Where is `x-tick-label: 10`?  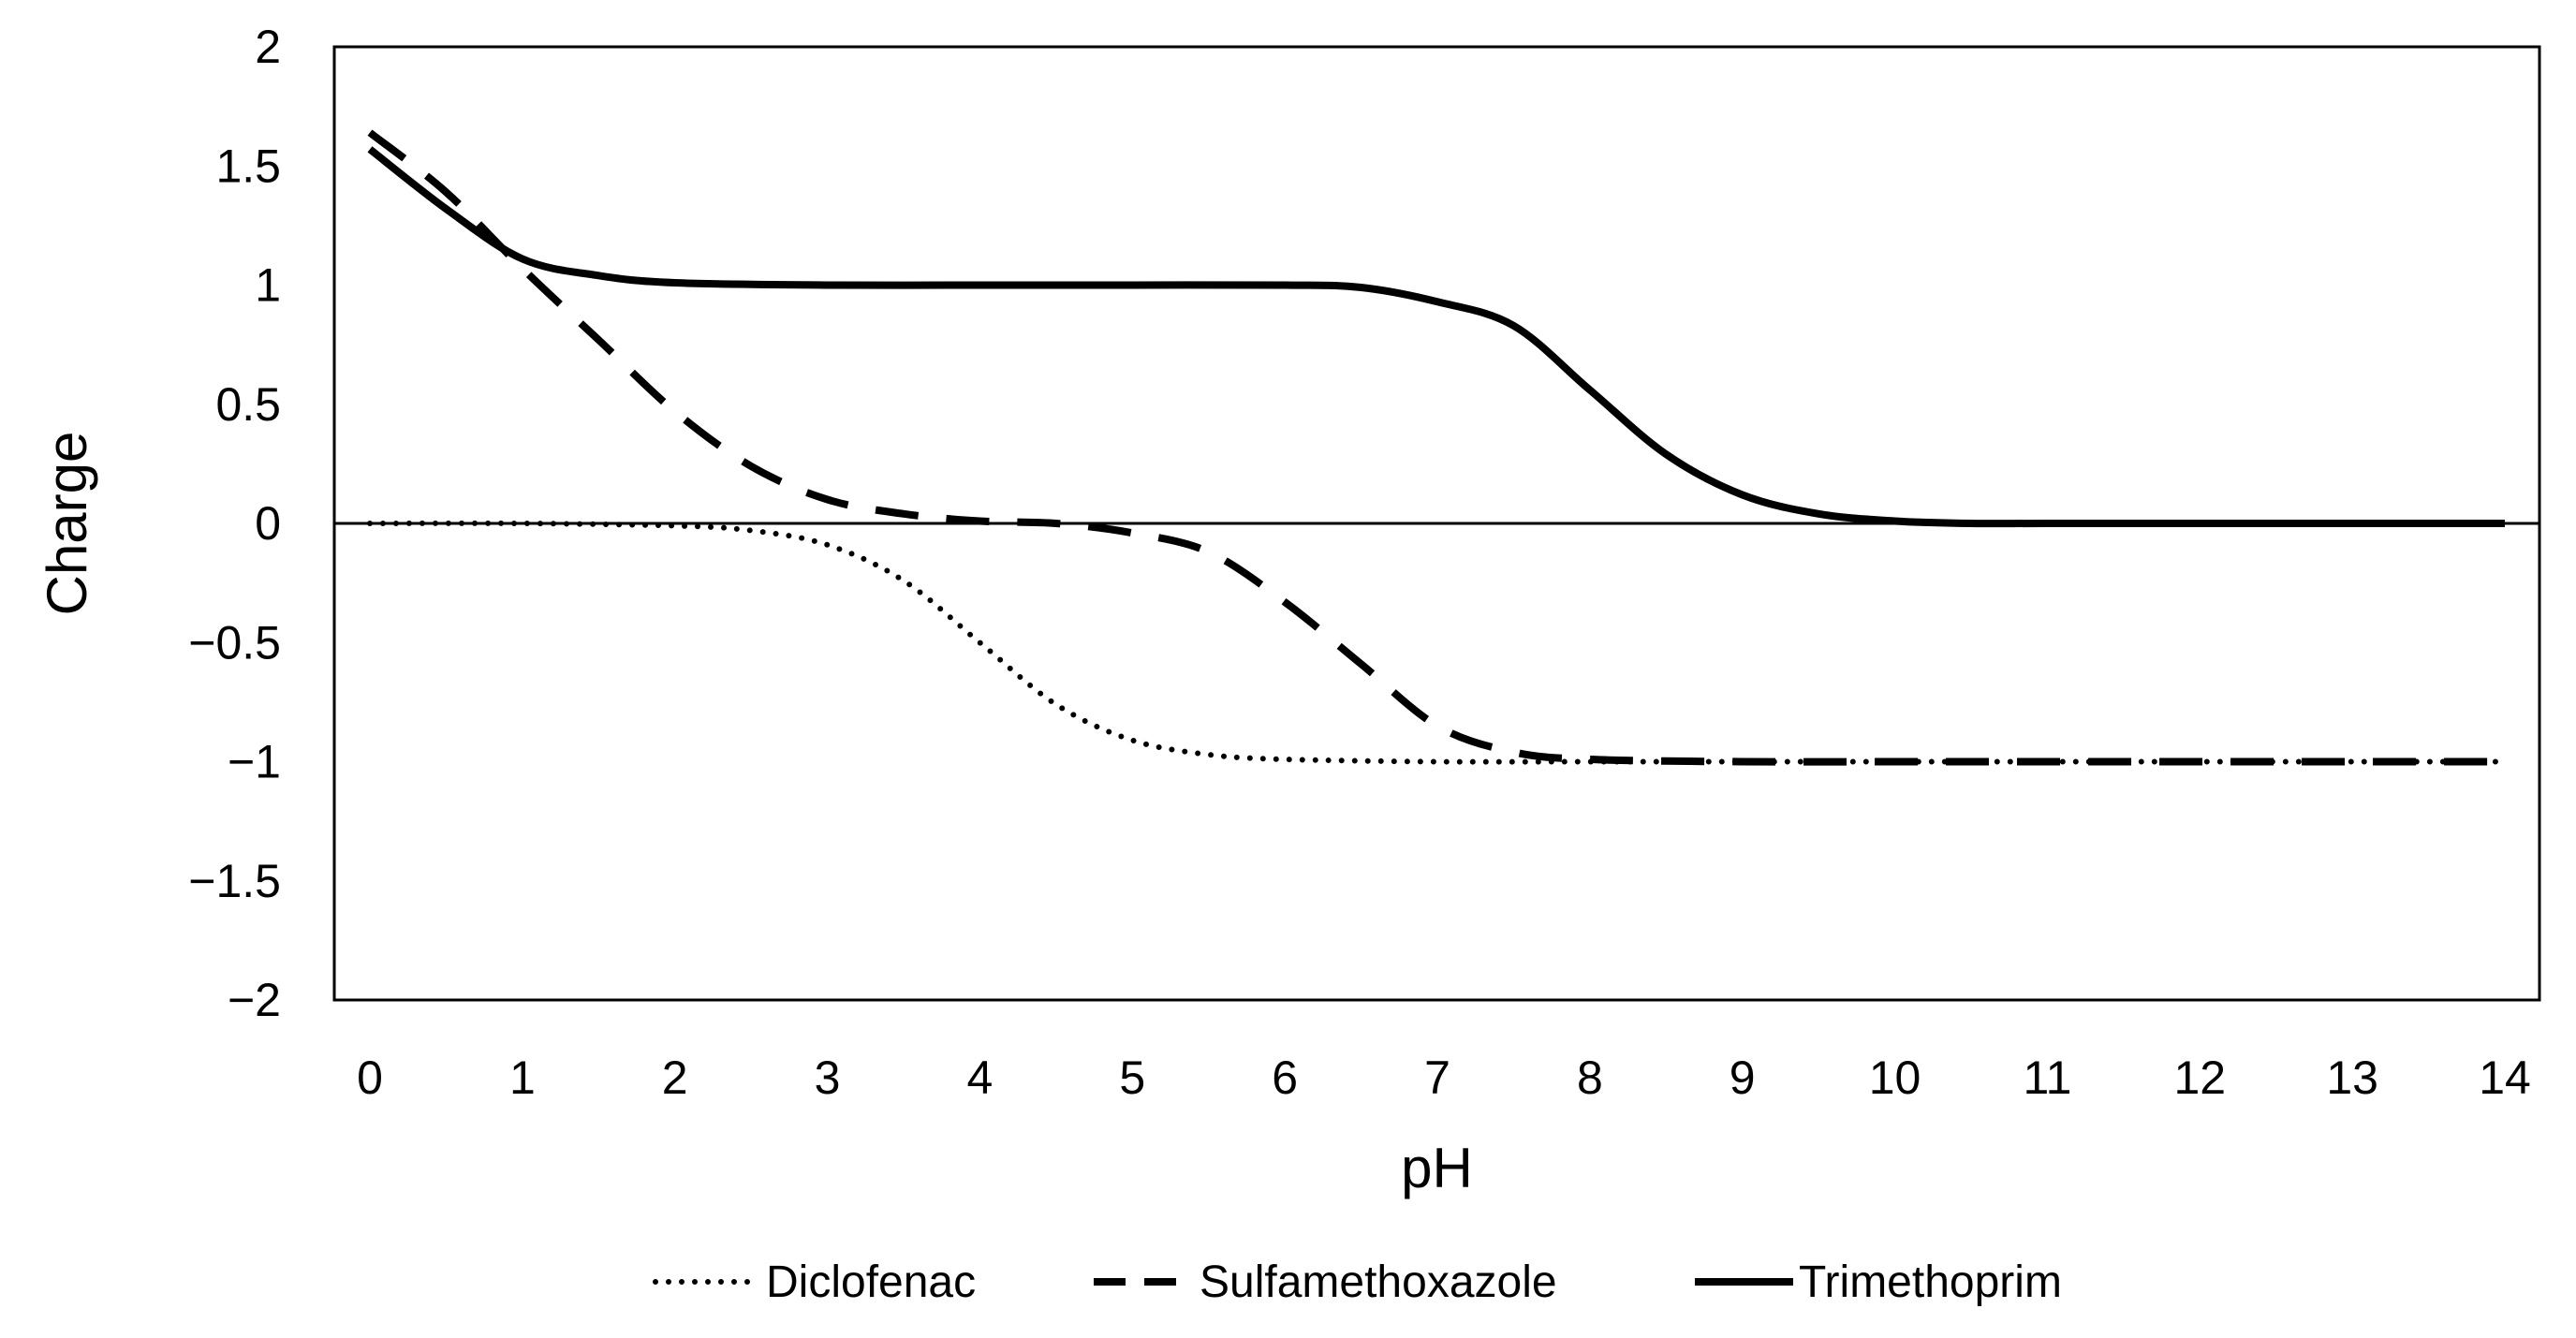
x-tick-label: 10 is located at coordinates (1895, 1077).